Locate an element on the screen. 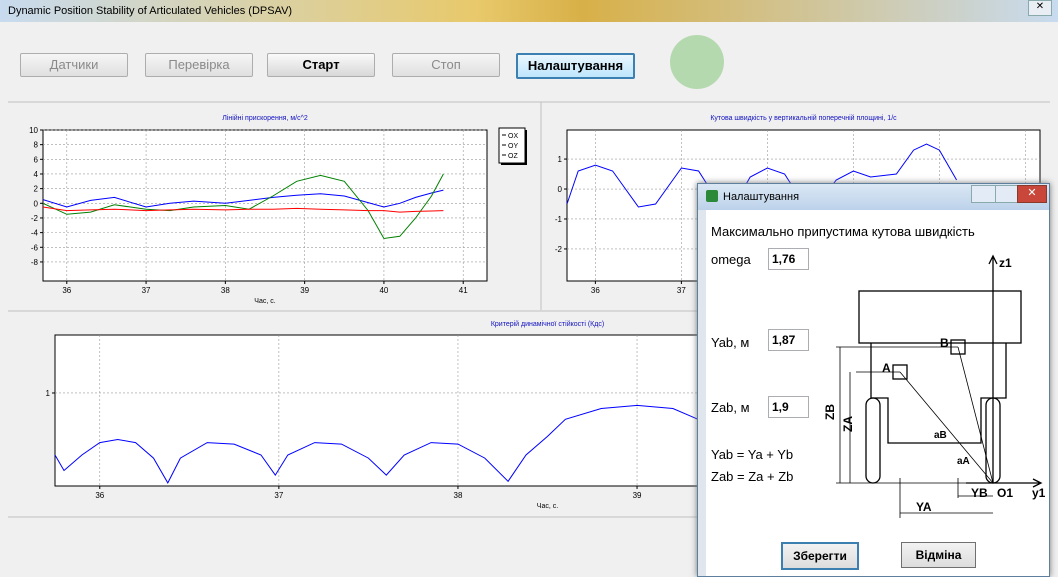 The width and height of the screenshot is (1058, 577). y-tick-label: -1 is located at coordinates (559, 219).